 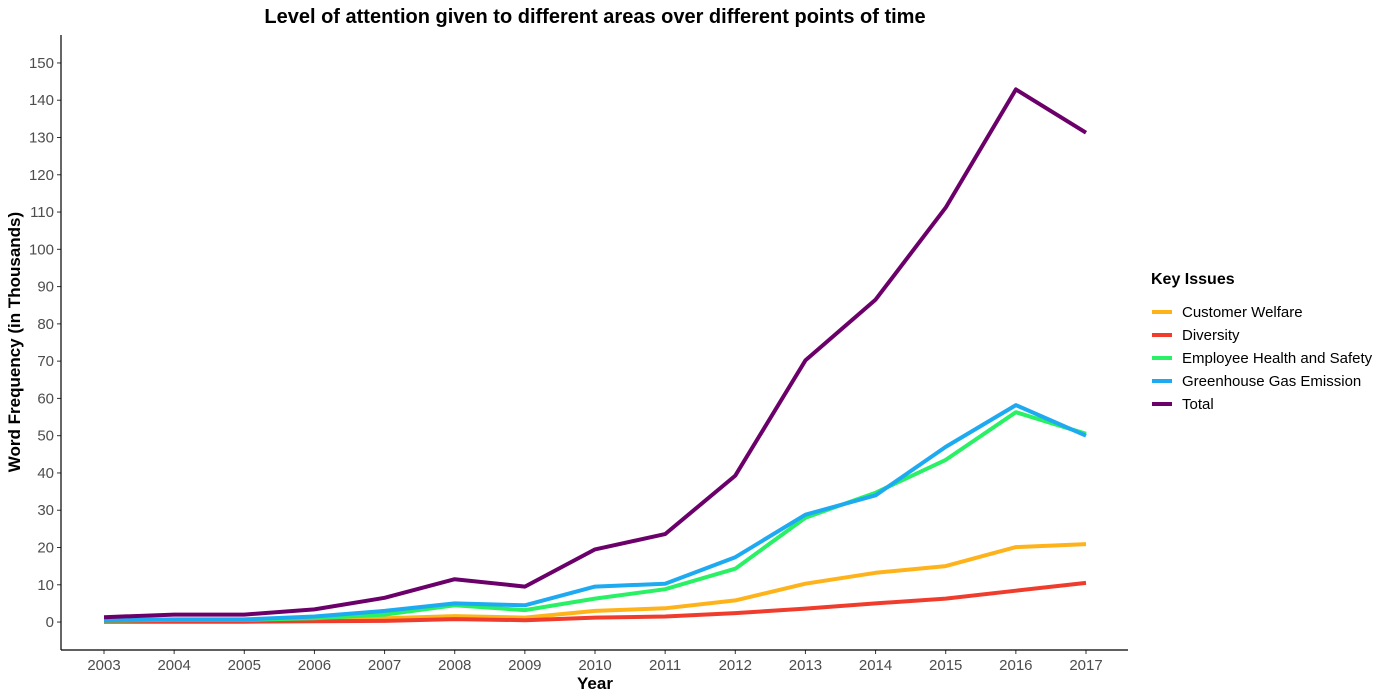 What do you see at coordinates (45, 324) in the screenshot?
I see `y-tick-label: 80` at bounding box center [45, 324].